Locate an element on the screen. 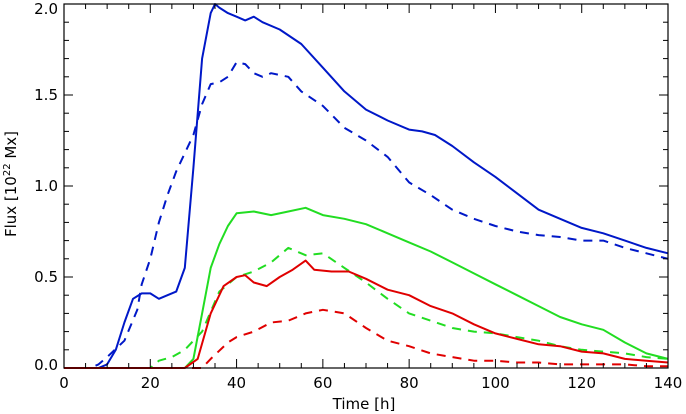 The width and height of the screenshot is (686, 414). x-tick-label: 0 is located at coordinates (64, 383).